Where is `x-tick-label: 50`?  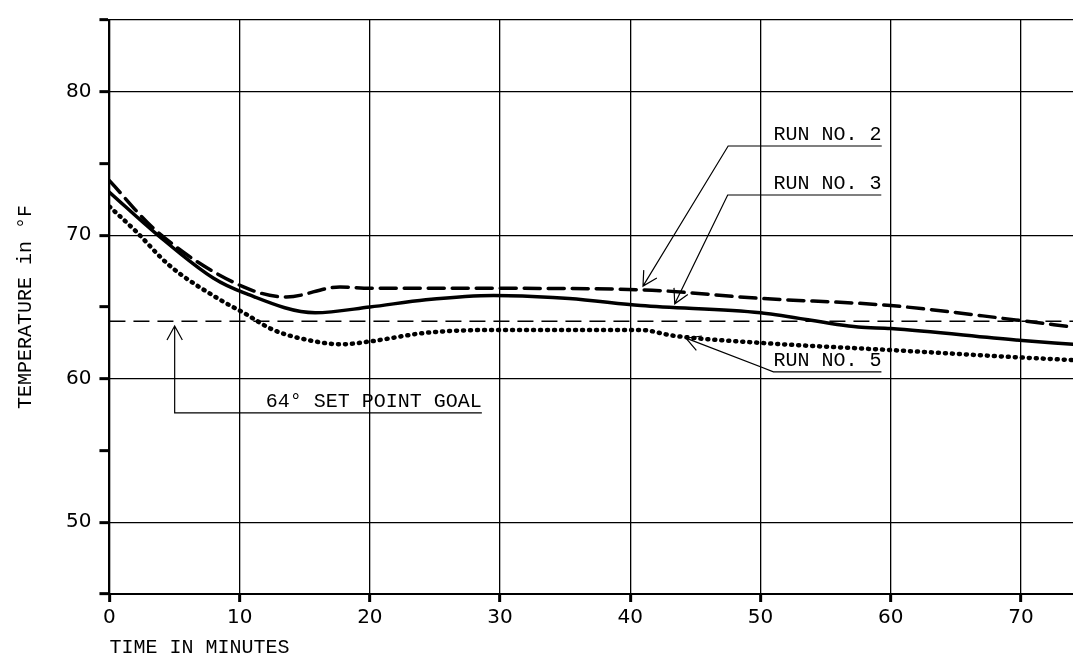
x-tick-label: 50 is located at coordinates (760, 616).